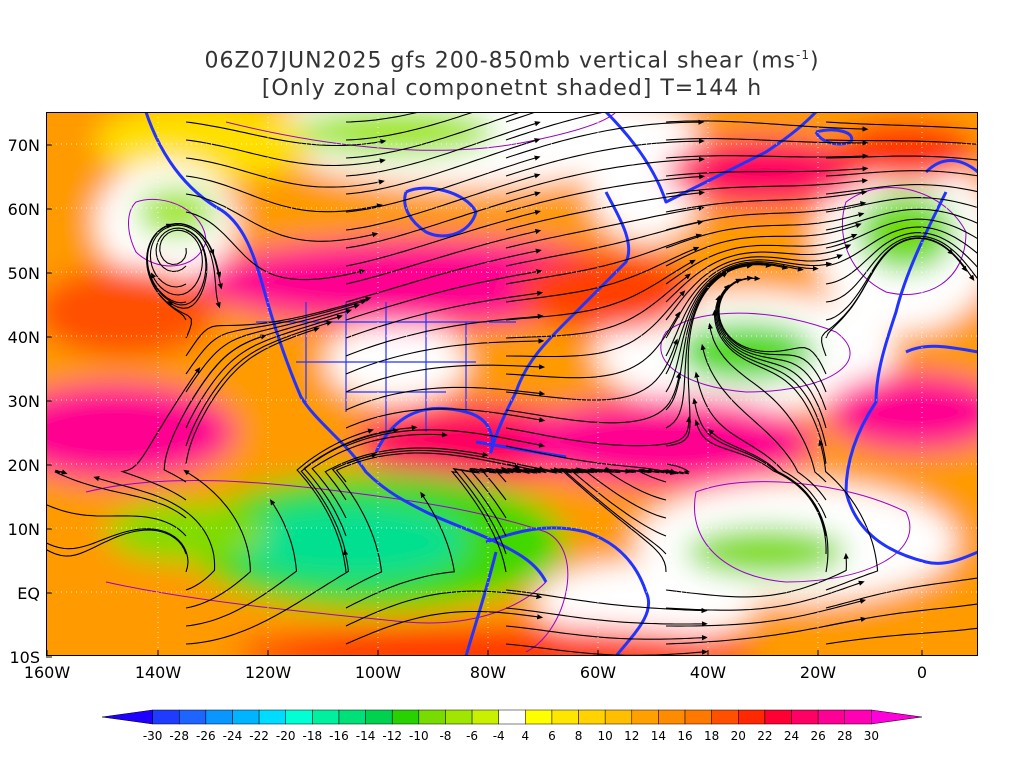 This screenshot has width=1024, height=768. Describe the element at coordinates (897, 717) in the screenshot. I see `colorbar-arrow-right` at that location.